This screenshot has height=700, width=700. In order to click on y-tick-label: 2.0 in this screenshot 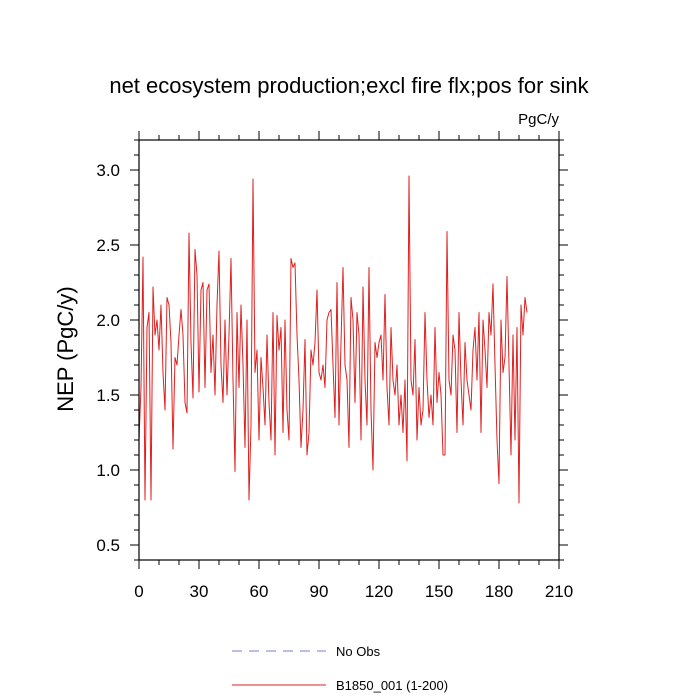, I will do `click(108, 320)`.